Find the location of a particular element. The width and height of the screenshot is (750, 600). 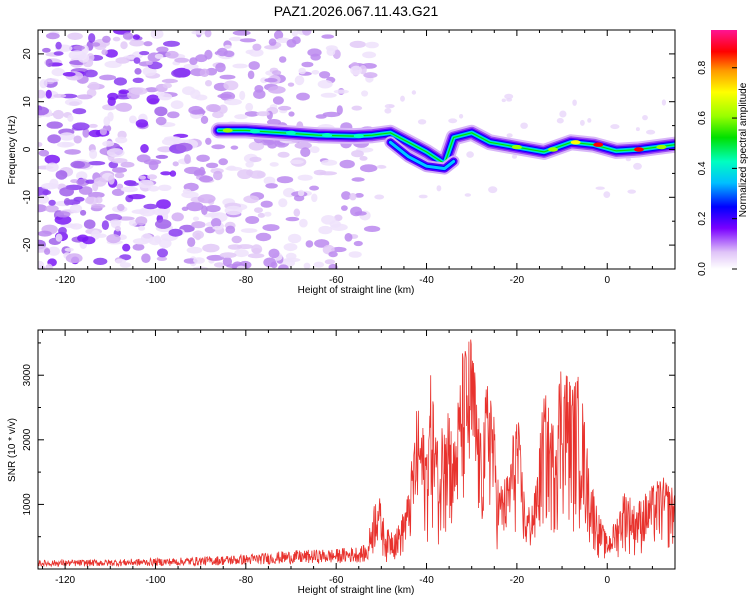

spectrogram-x-tick-label: -20 is located at coordinates (517, 280).